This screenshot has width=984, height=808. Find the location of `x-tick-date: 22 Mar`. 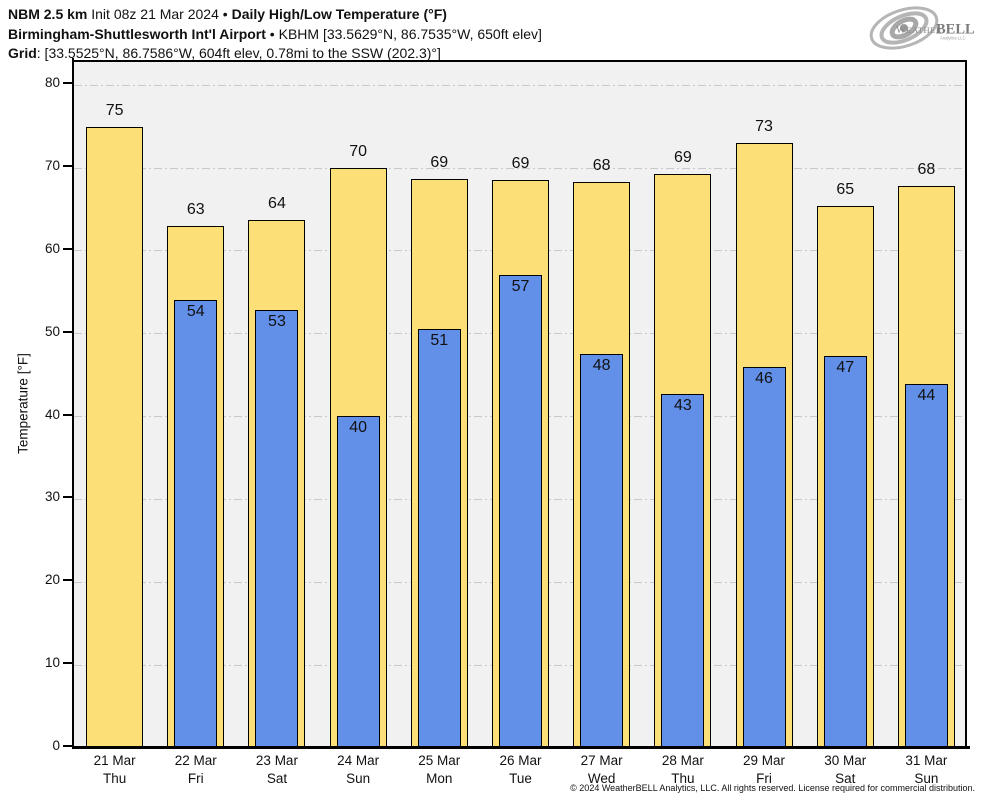

x-tick-date: 22 Mar is located at coordinates (195, 760).